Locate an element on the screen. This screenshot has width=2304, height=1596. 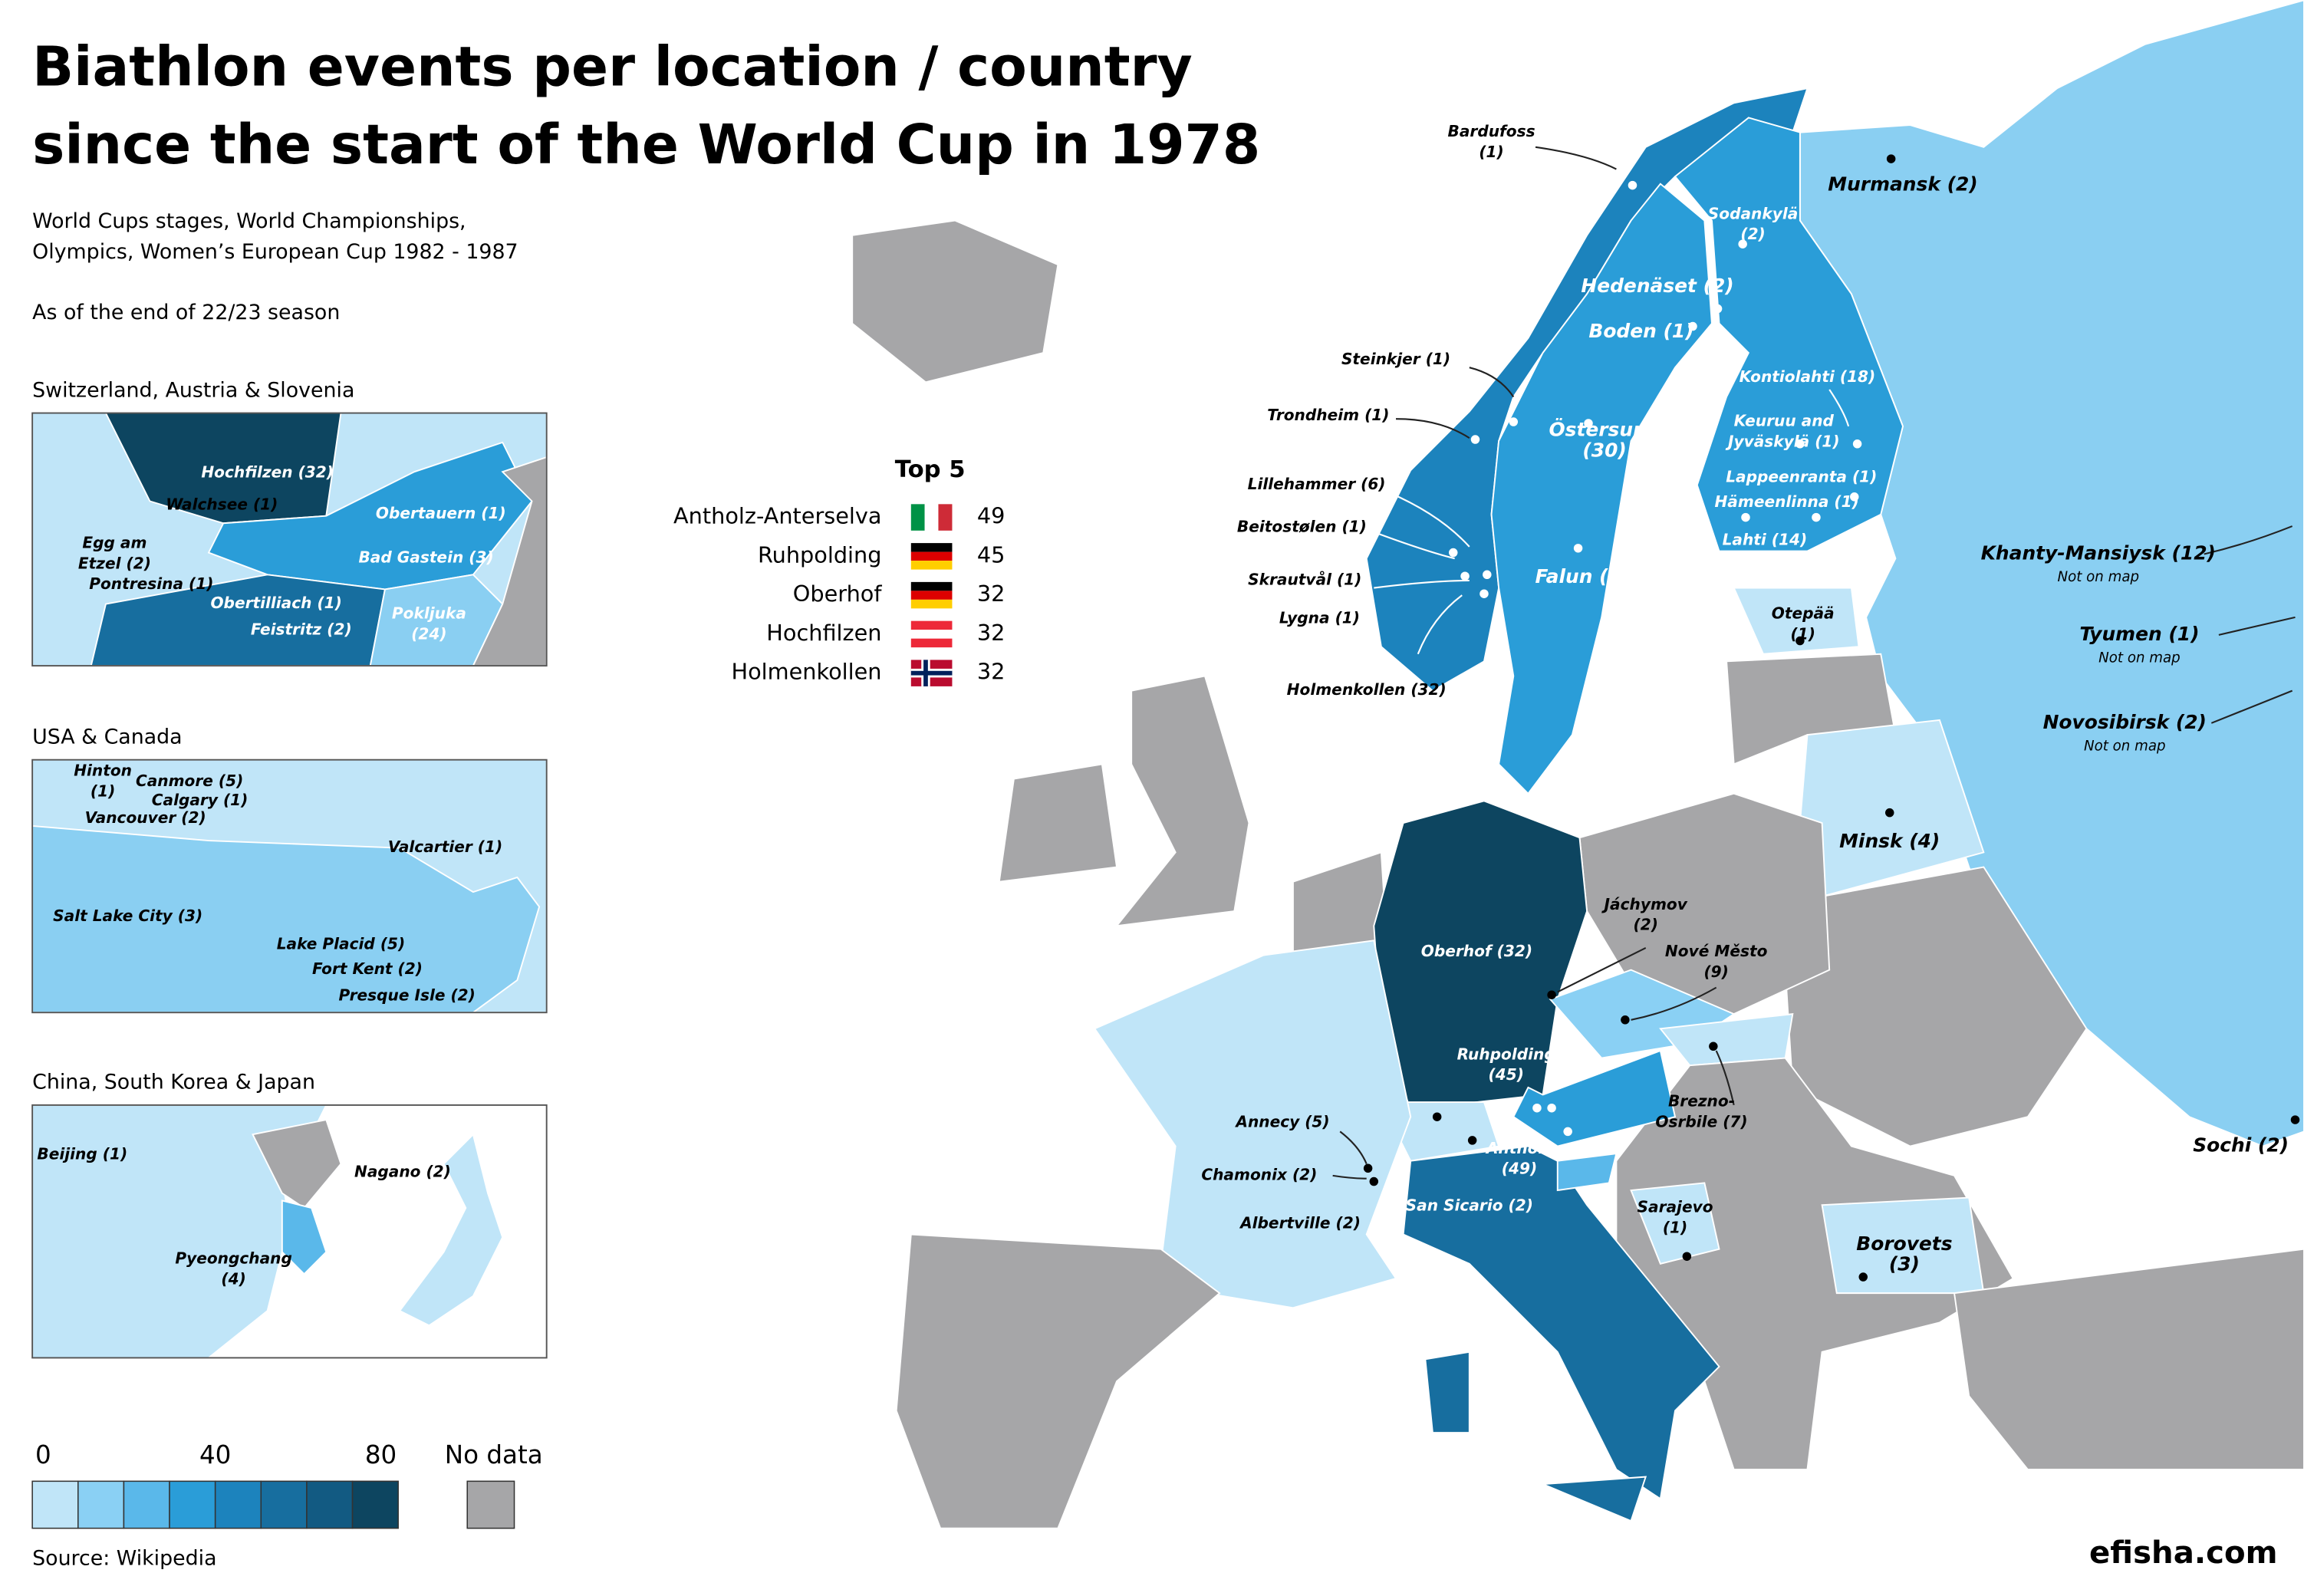
place-label: Skrautvål (1) is located at coordinates (1304, 579).